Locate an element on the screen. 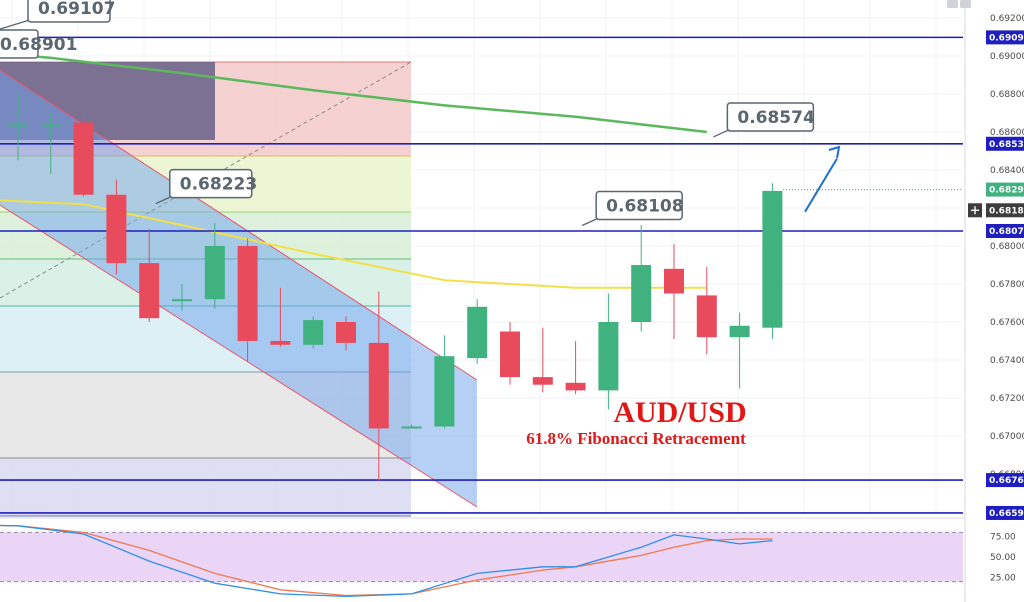 The width and height of the screenshot is (1024, 602). stochastic-d-line is located at coordinates (386, 560).